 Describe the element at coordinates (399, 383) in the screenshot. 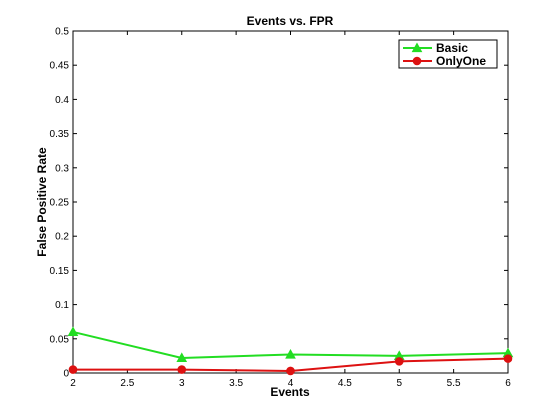

I see `x-tick-label: 5` at that location.